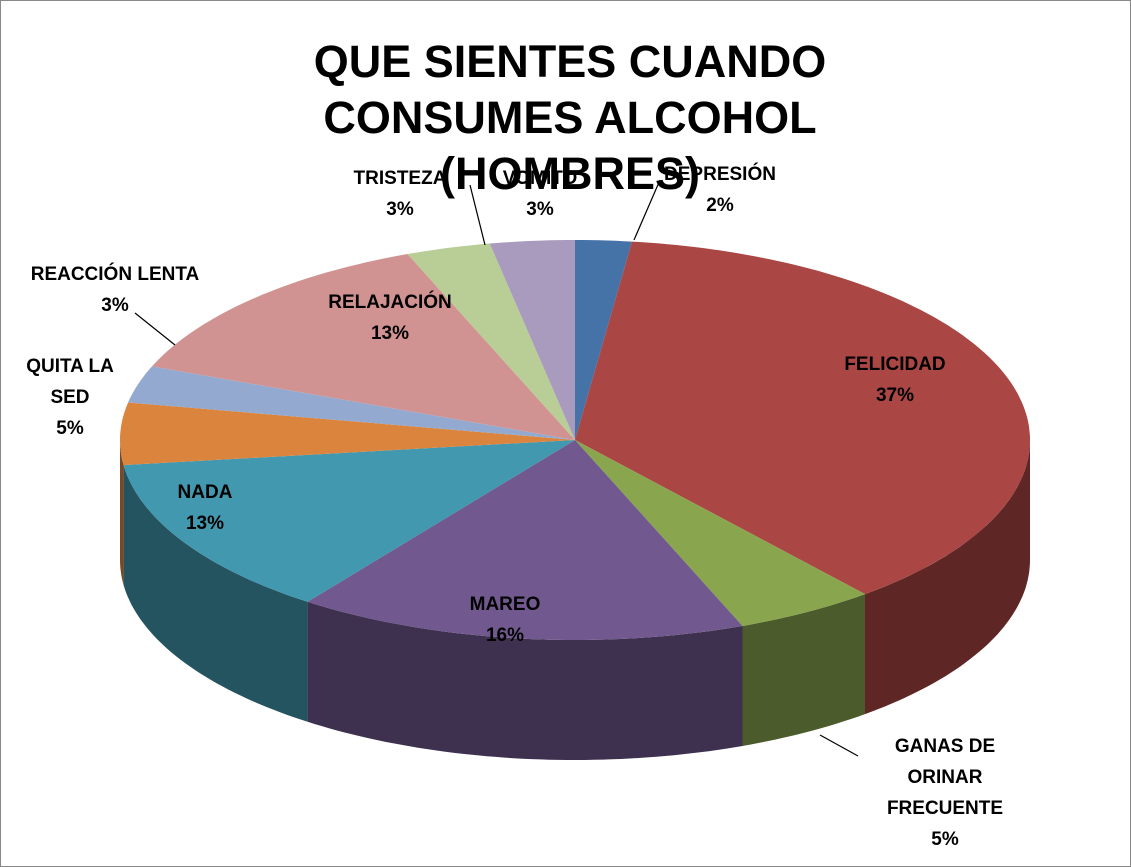 Image resolution: width=1131 pixels, height=867 pixels. What do you see at coordinates (894, 364) in the screenshot?
I see `slice-label: FELICIDAD` at bounding box center [894, 364].